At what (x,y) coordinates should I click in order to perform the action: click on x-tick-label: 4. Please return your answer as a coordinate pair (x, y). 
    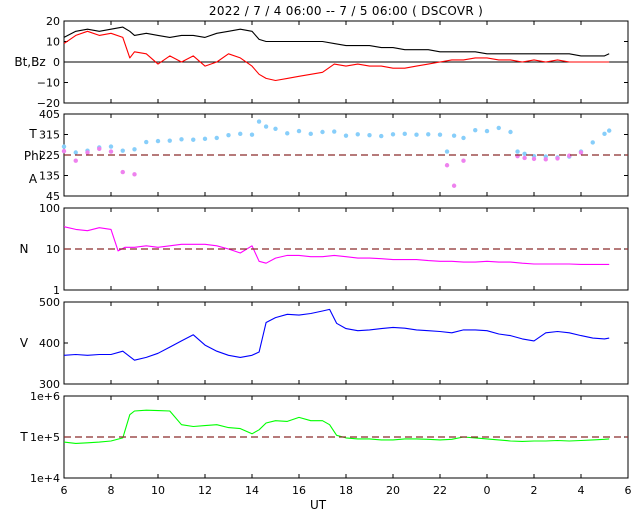
    Looking at the image, I should click on (581, 490).